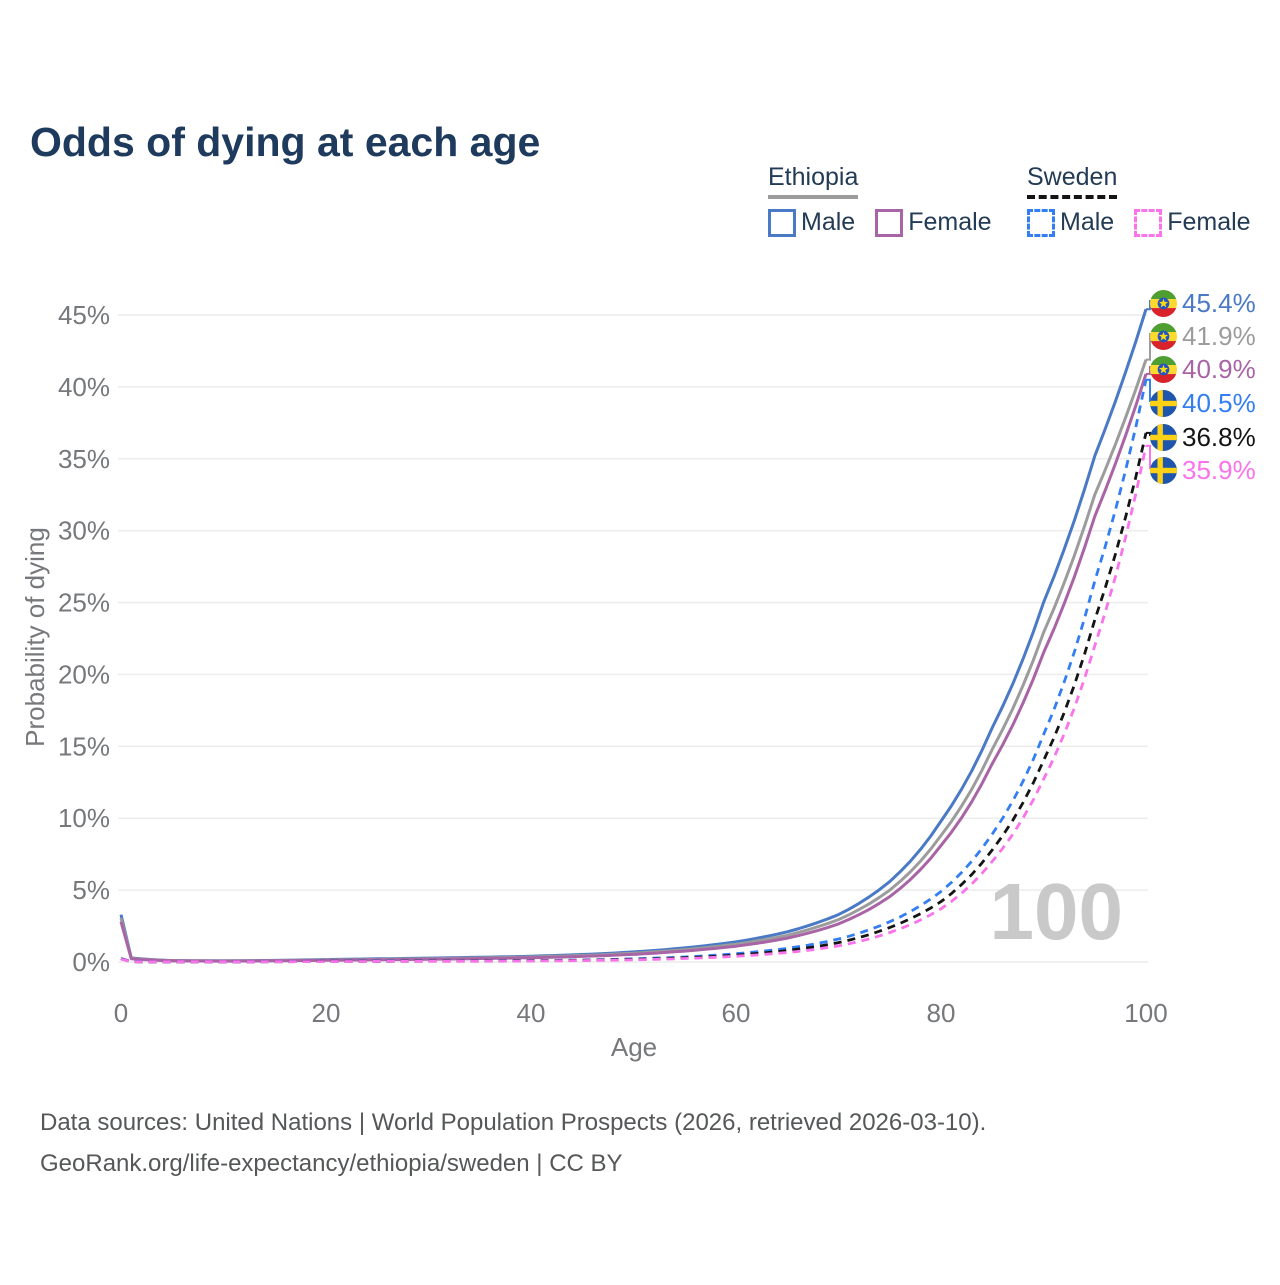 This screenshot has width=1280, height=1285. I want to click on x-tick-label: 0, so click(121, 1013).